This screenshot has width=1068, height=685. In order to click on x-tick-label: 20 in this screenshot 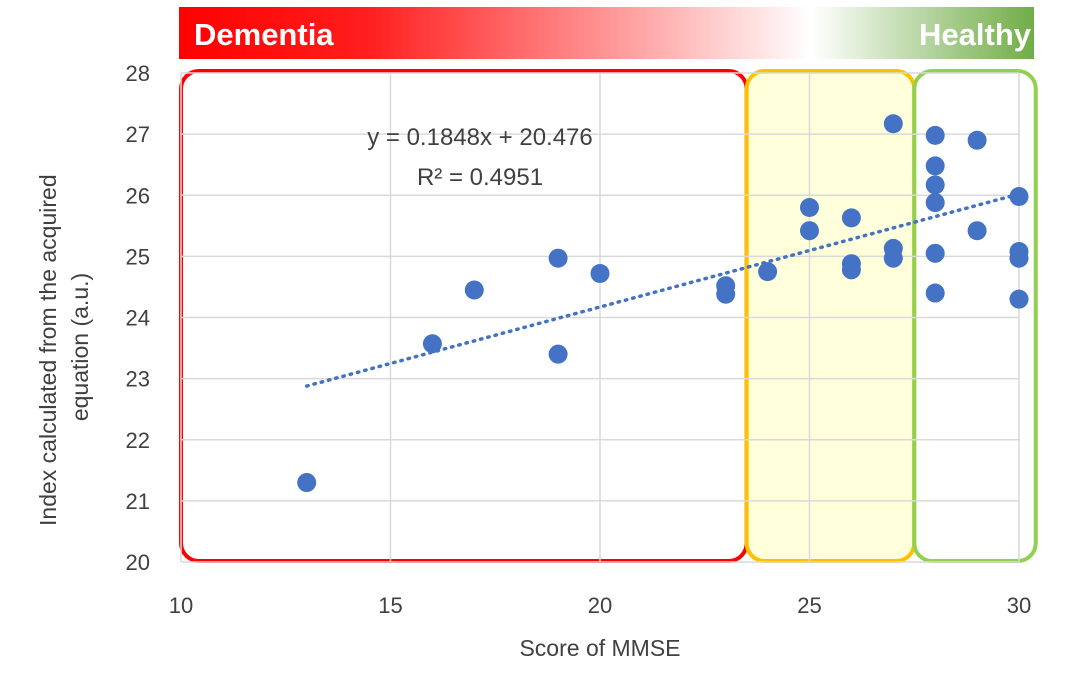, I will do `click(600, 605)`.